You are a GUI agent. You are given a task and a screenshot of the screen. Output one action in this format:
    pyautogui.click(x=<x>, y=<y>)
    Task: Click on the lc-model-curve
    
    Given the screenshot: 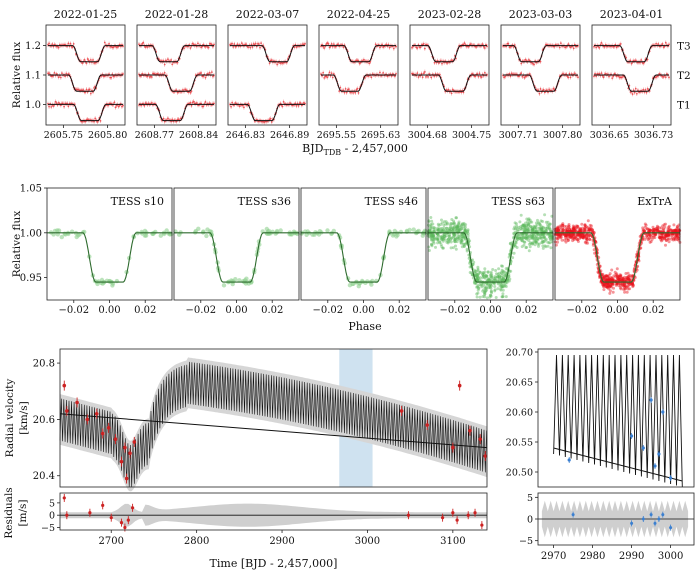 What is the action you would take?
    pyautogui.click(x=267, y=54)
    